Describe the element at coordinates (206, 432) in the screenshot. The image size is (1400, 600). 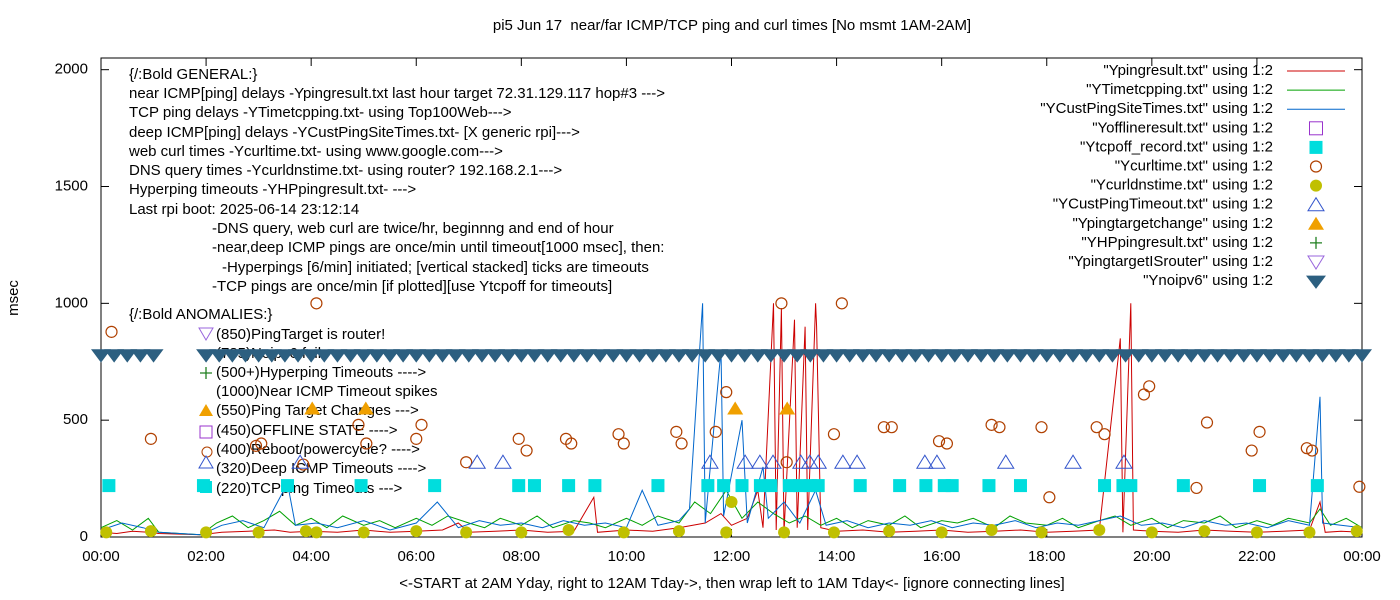
I see `icon-square-open` at that location.